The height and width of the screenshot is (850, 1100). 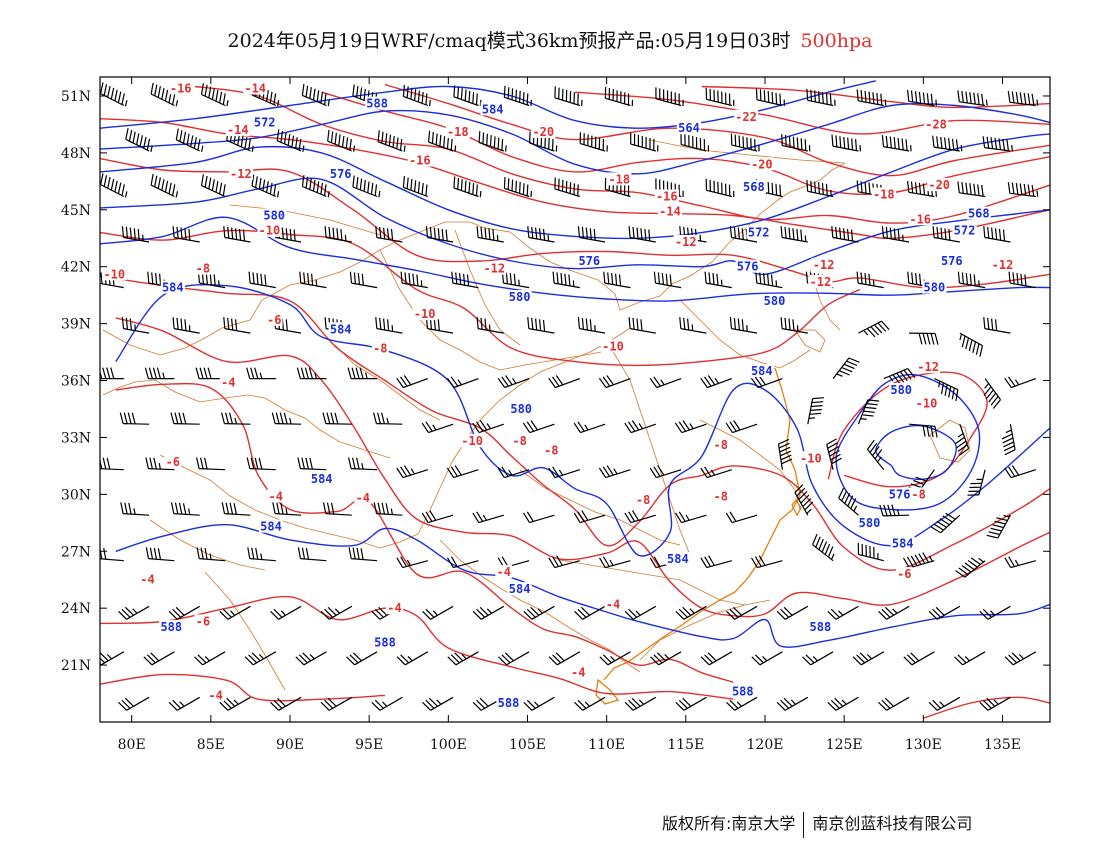 I want to click on temperature-label: -4, so click(x=275, y=496).